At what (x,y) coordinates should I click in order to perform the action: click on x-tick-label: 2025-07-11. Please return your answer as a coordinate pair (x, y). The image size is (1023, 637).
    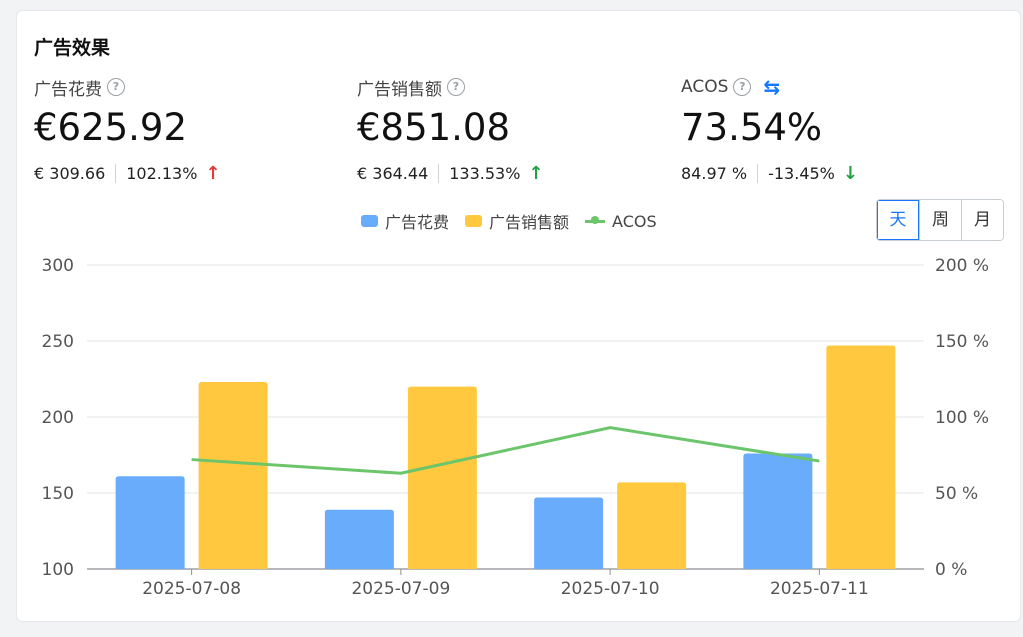
    Looking at the image, I should click on (819, 589).